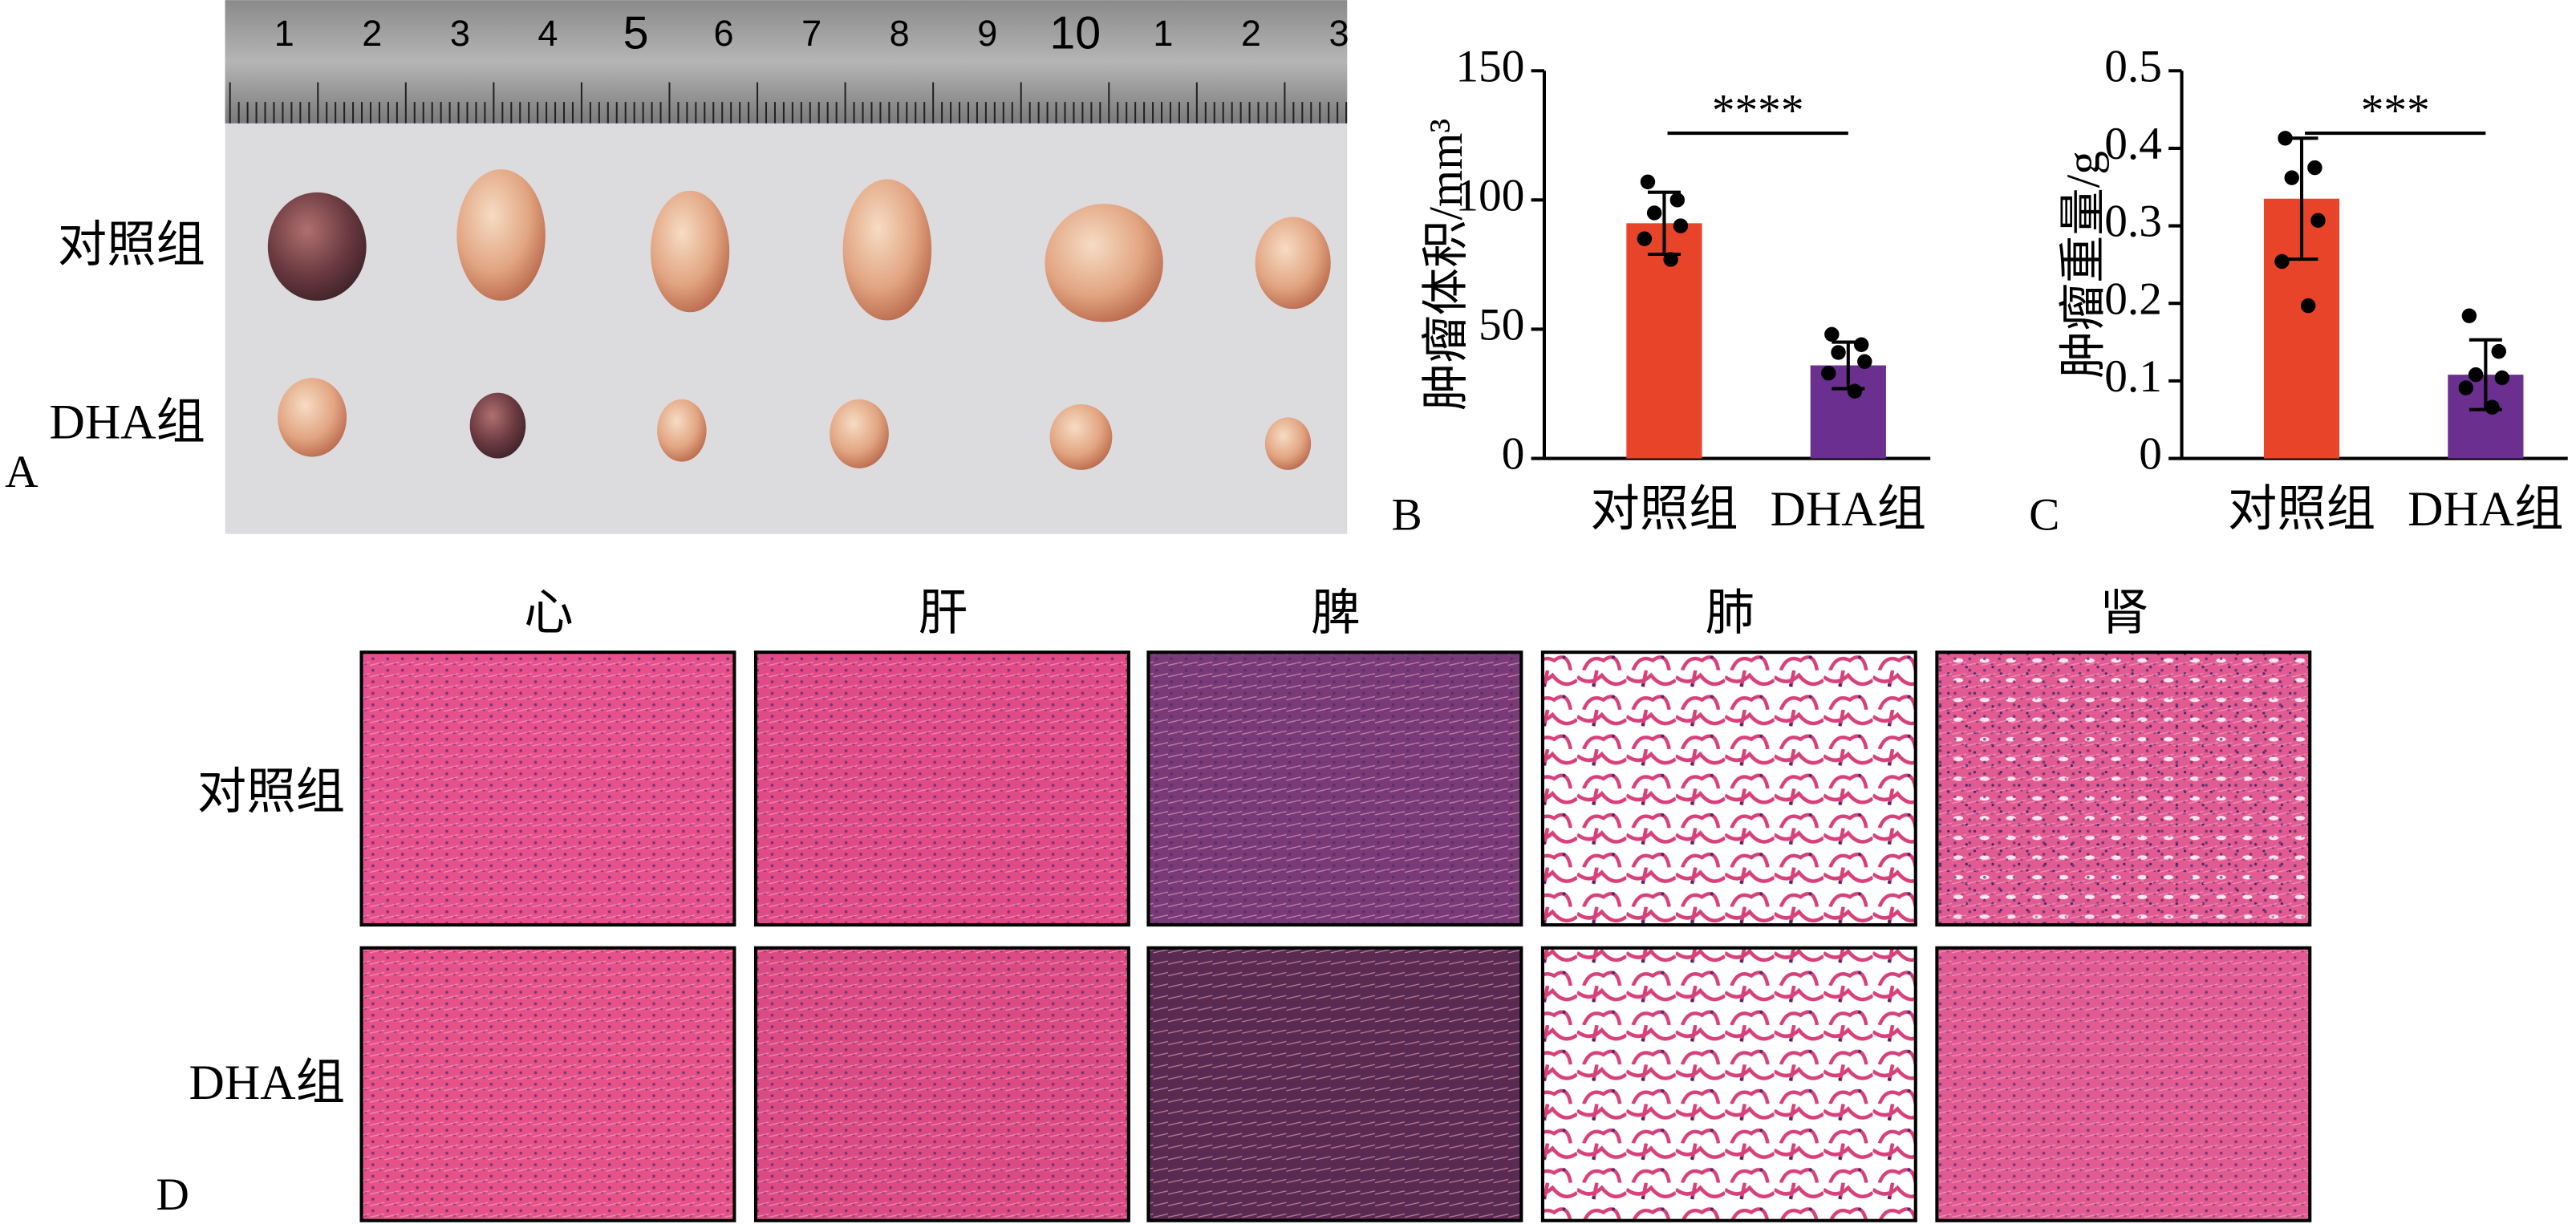  What do you see at coordinates (2123, 613) in the screenshot?
I see `column-label: 肾` at bounding box center [2123, 613].